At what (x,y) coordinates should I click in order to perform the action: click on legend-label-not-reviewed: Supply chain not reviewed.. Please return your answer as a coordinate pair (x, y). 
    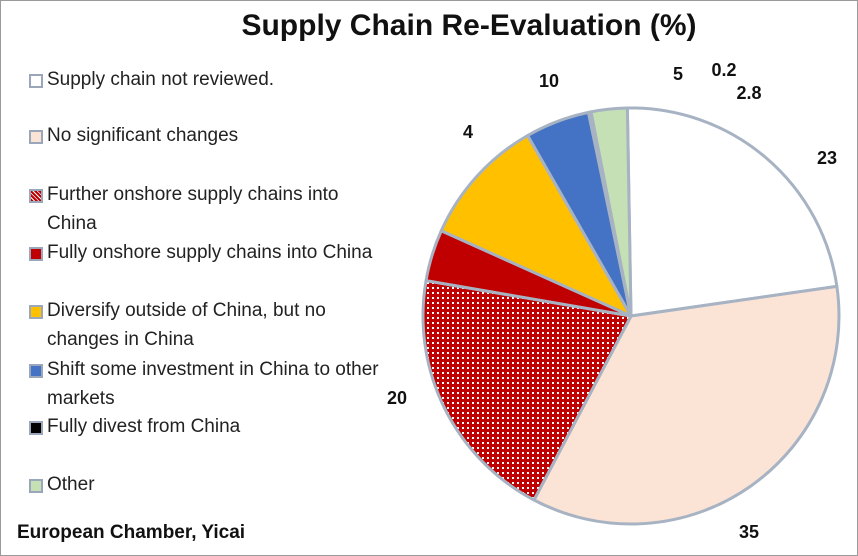
    Looking at the image, I should click on (161, 79).